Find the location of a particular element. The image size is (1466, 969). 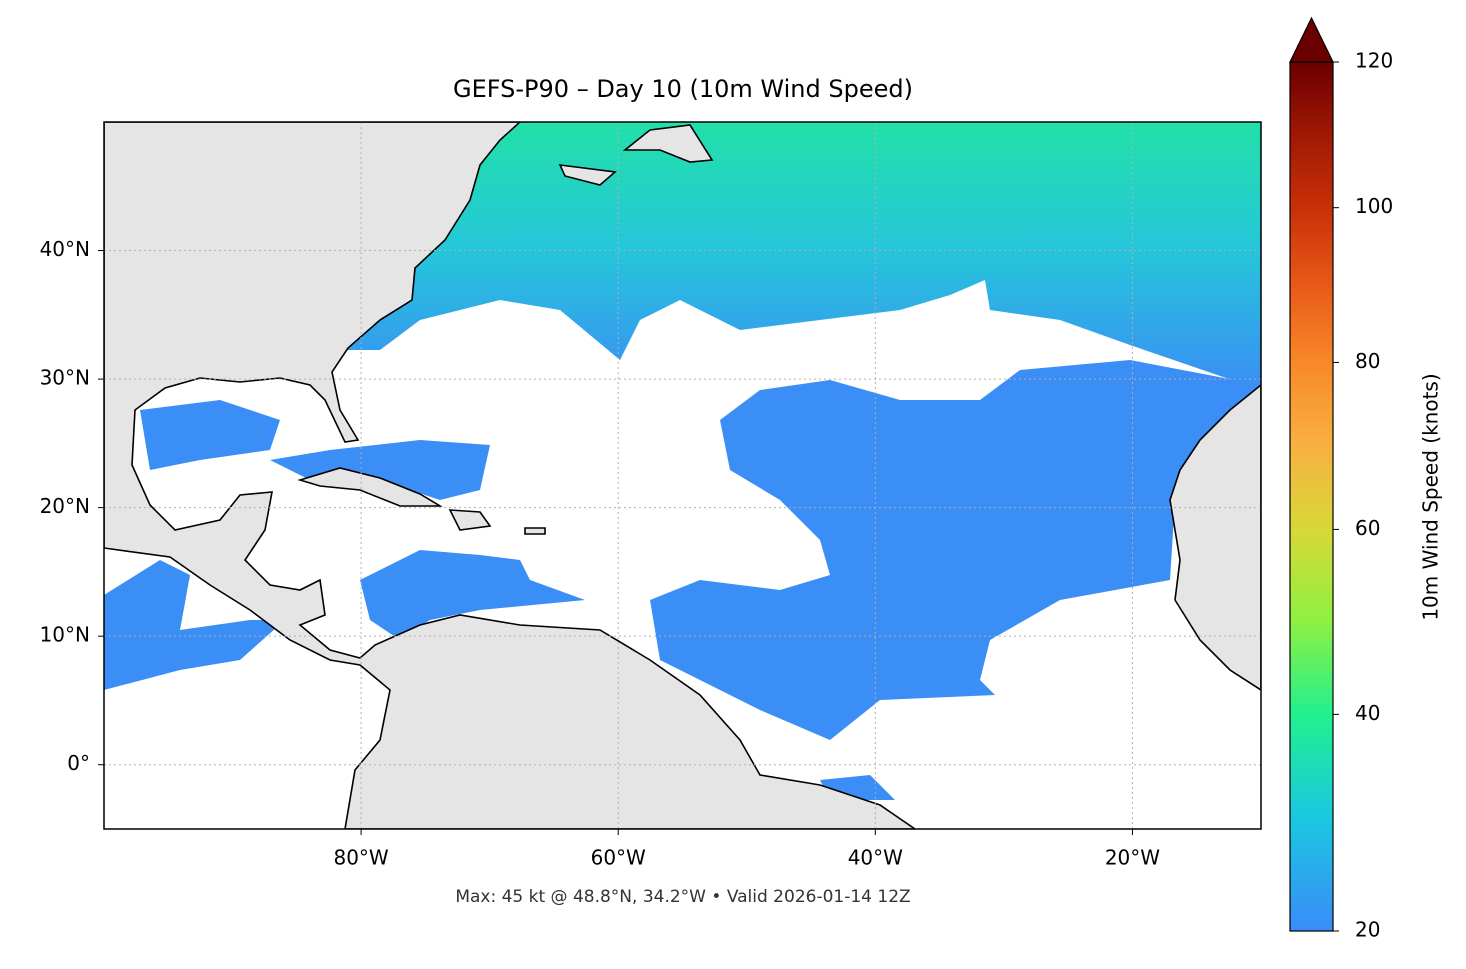

map-title: GEFS-P90 – Day 10 (10m Wind Speed) is located at coordinates (683, 89).